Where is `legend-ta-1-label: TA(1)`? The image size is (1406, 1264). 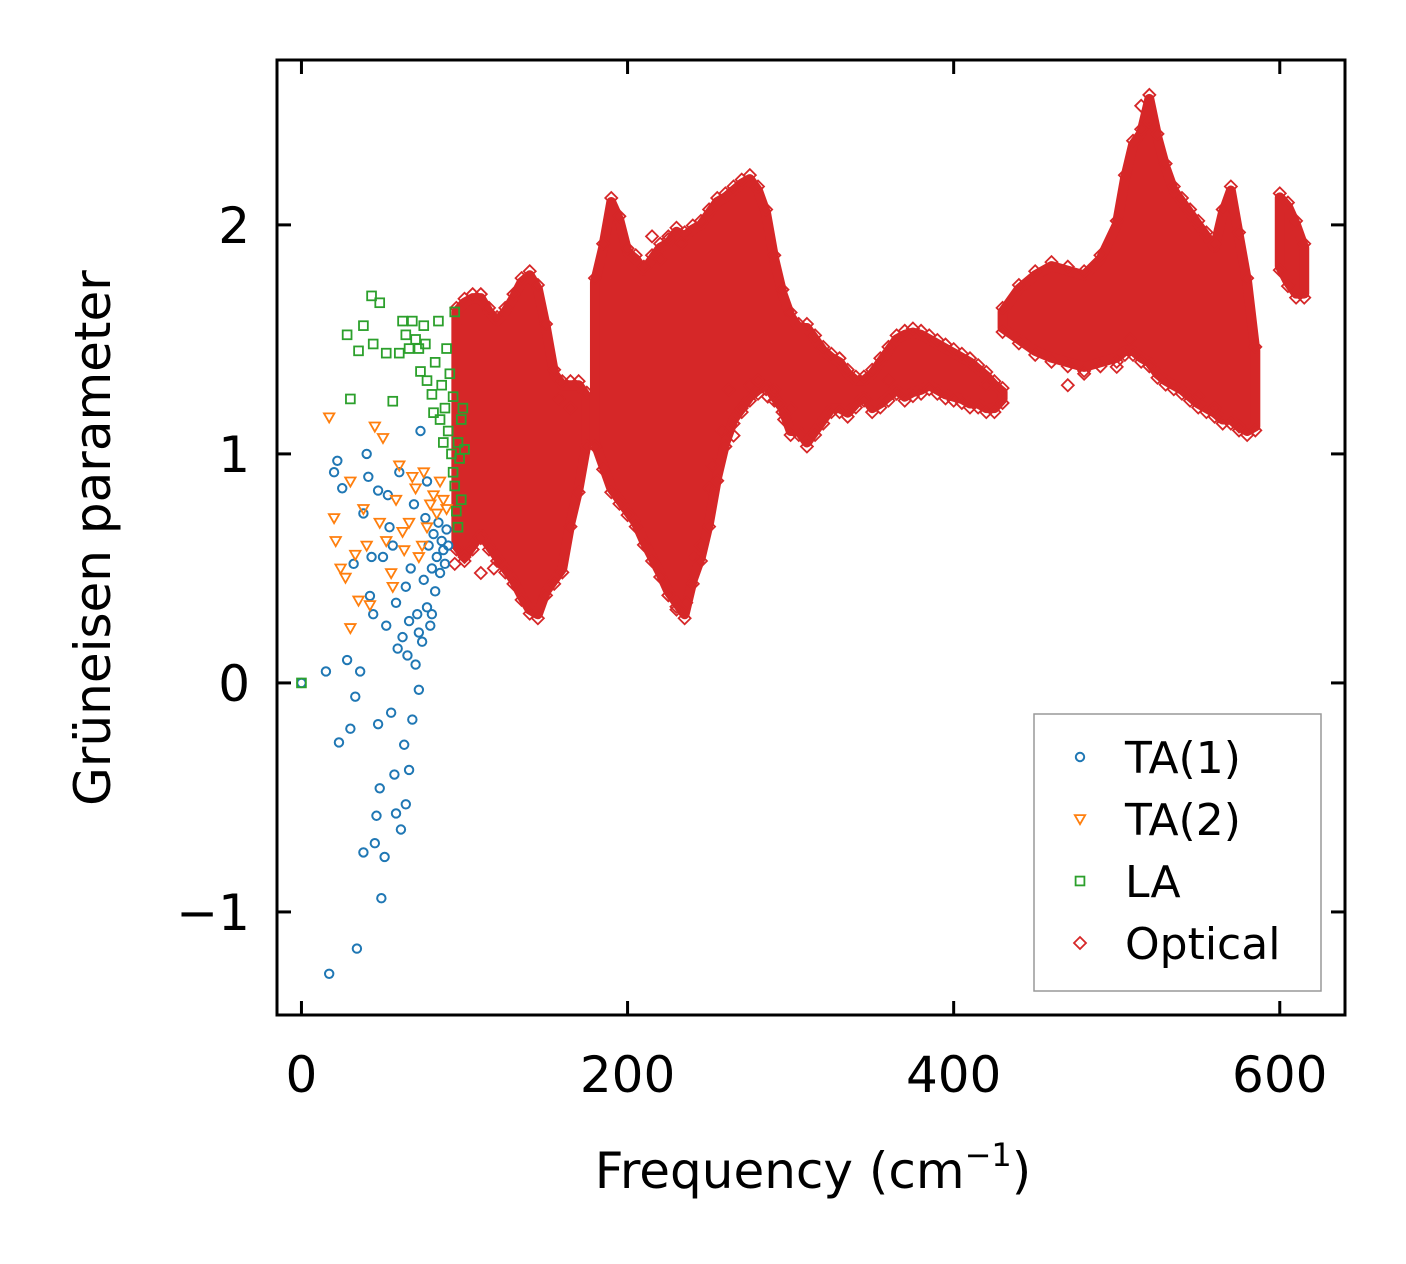 legend-ta-1-label: TA(1) is located at coordinates (1182, 758).